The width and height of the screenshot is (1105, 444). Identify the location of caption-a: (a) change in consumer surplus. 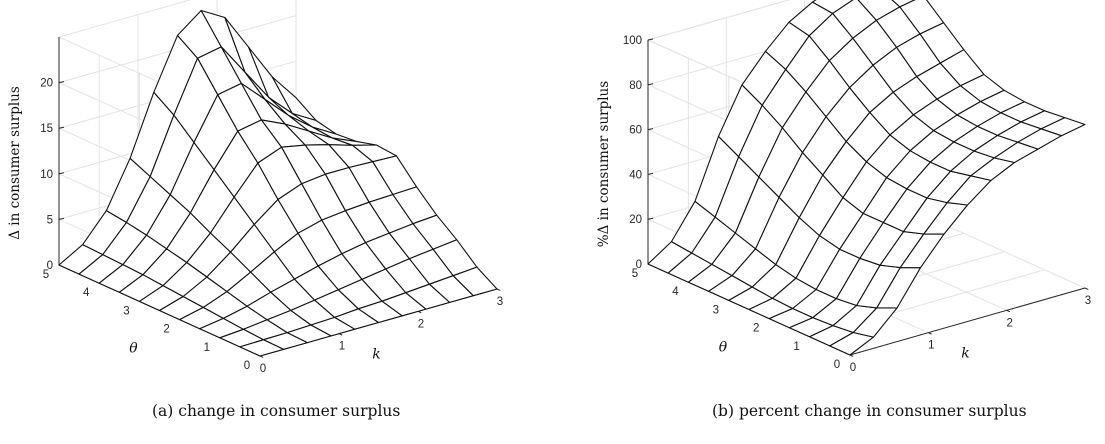
(276, 411).